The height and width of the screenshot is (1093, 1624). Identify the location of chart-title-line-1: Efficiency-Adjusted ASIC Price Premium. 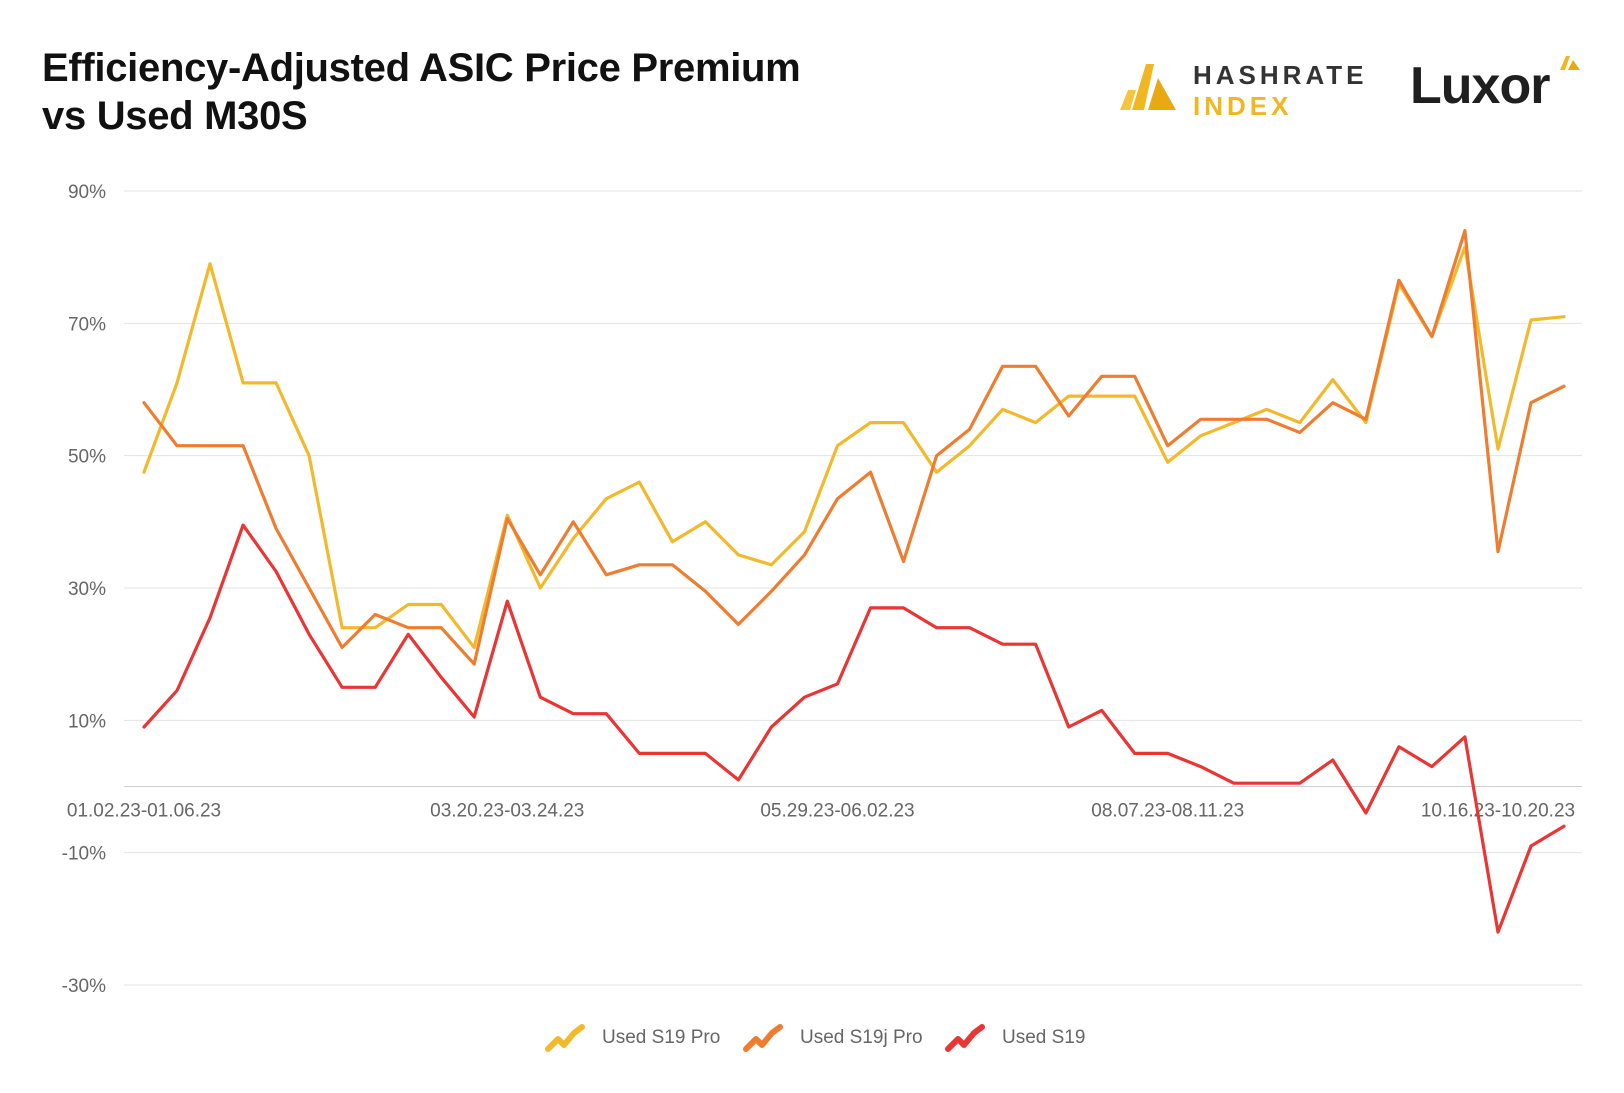
(421, 68).